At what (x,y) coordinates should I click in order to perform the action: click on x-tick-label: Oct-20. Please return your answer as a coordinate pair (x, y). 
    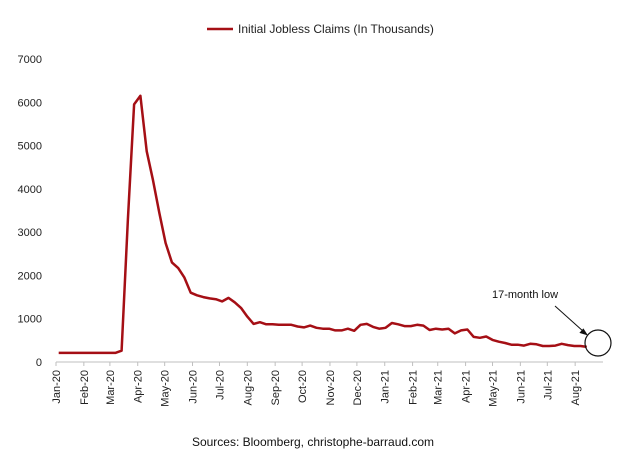
    Looking at the image, I should click on (303, 386).